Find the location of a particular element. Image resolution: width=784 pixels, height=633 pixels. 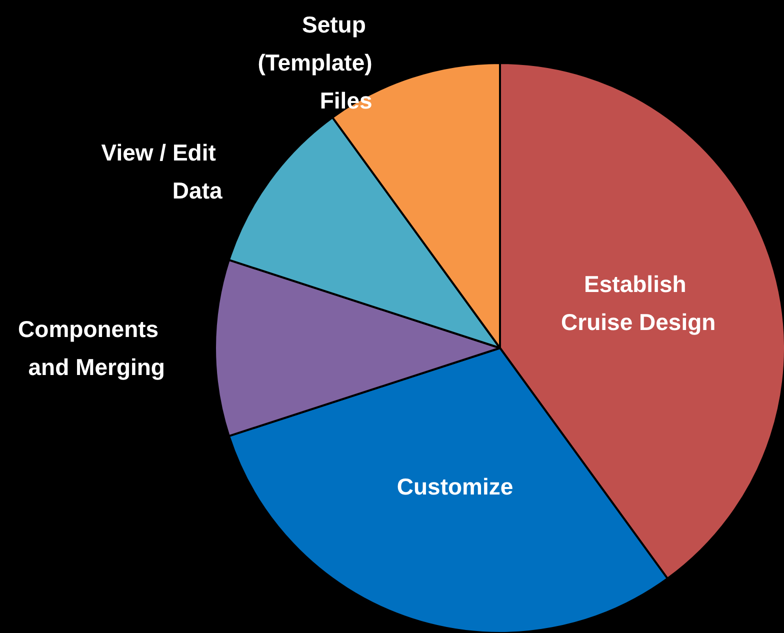

slice-label: Establish Cruise Design is located at coordinates (638, 303).